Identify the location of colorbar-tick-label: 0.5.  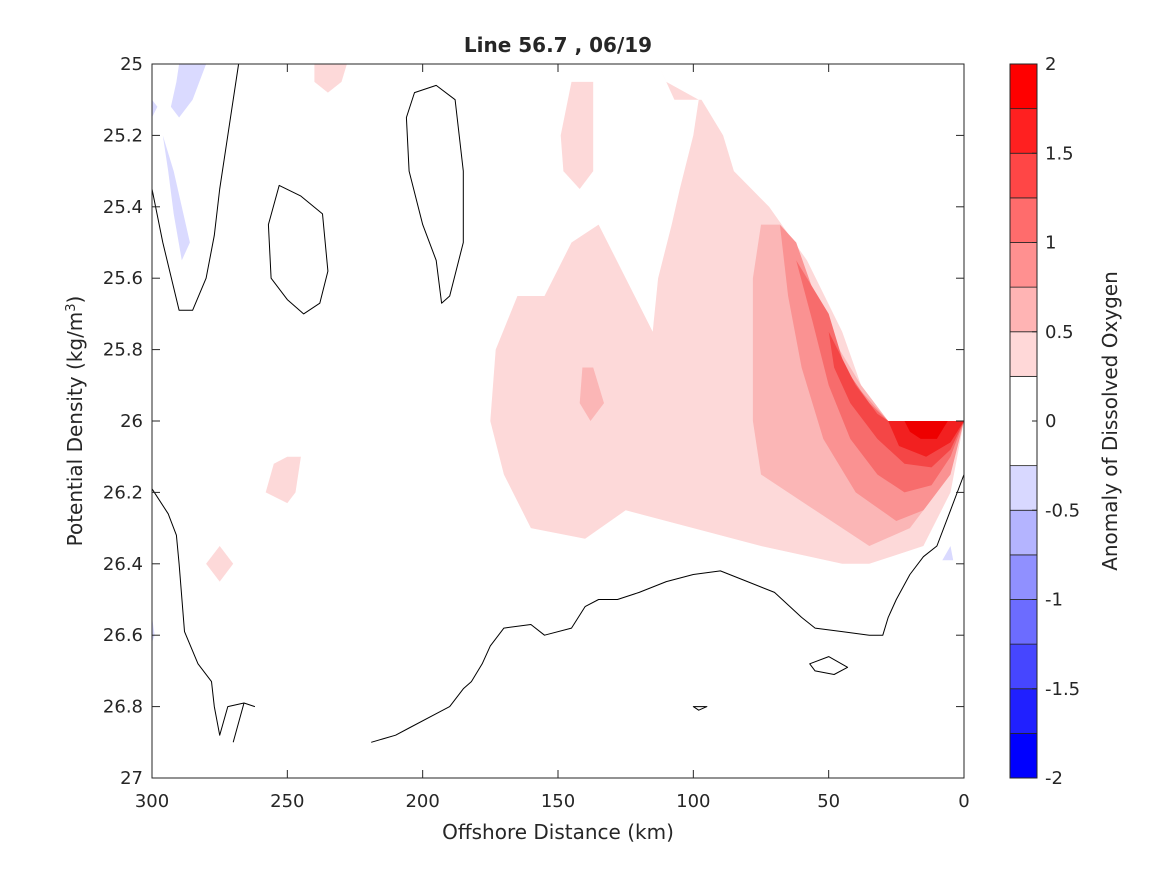
(1059, 332).